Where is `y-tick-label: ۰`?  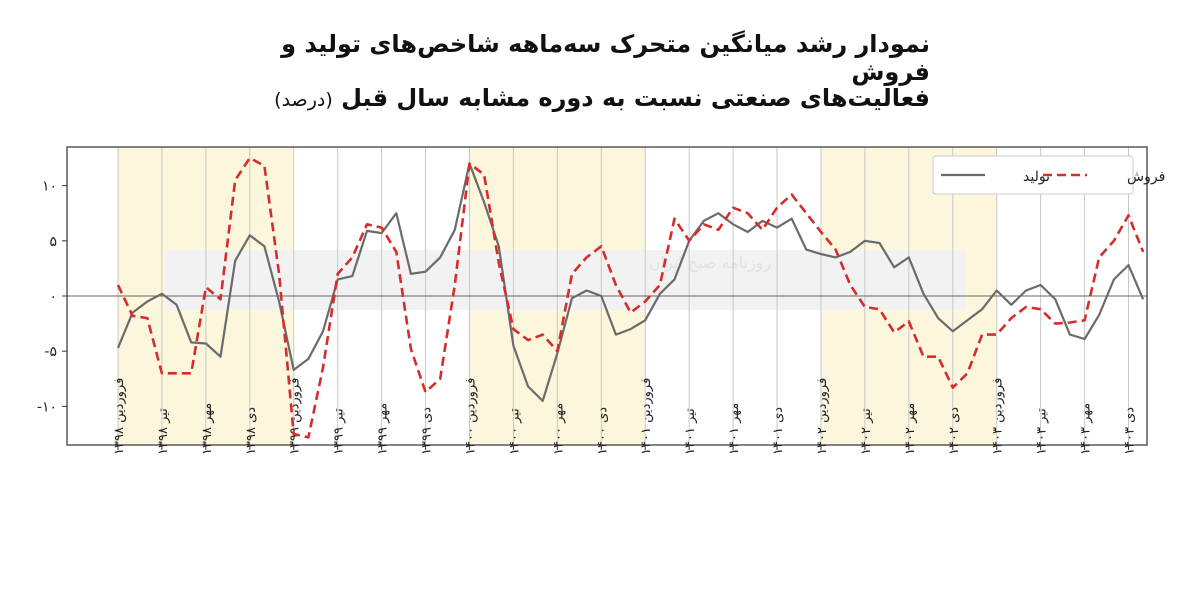
y-tick-label: ۰ is located at coordinates (53, 297).